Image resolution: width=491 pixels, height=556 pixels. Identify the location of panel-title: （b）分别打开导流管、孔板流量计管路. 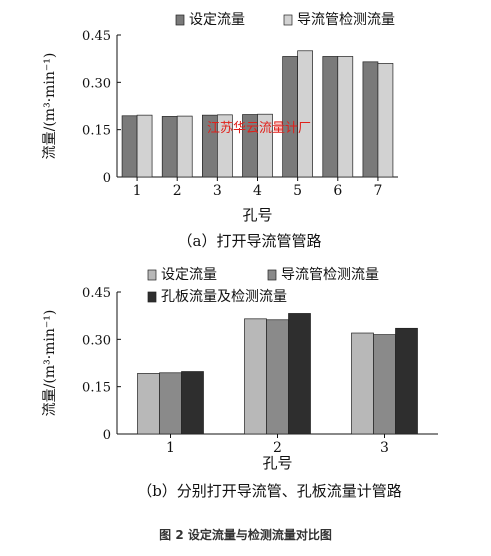
(269, 491).